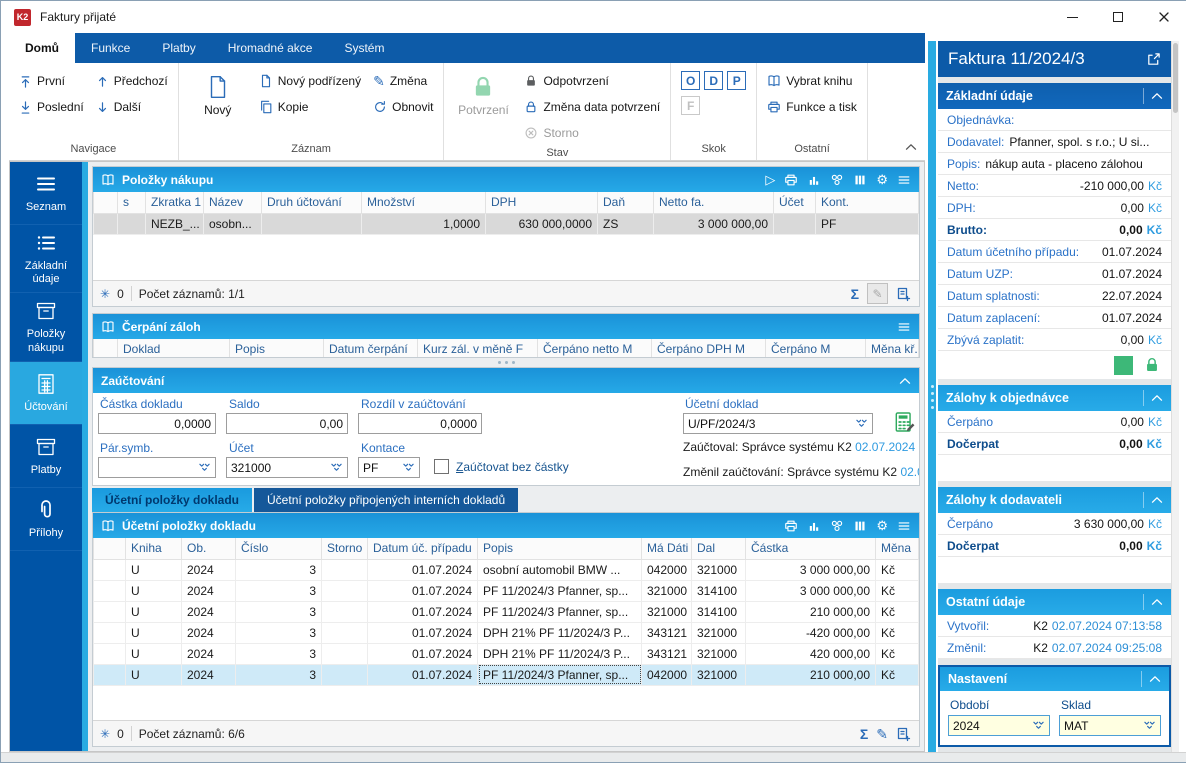  Describe the element at coordinates (882, 525) in the screenshot. I see `settings-gear-icon: ⚙` at that location.